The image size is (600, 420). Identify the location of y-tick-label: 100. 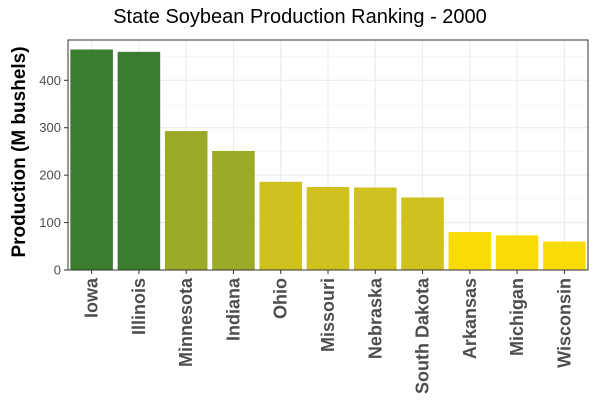
(50, 222).